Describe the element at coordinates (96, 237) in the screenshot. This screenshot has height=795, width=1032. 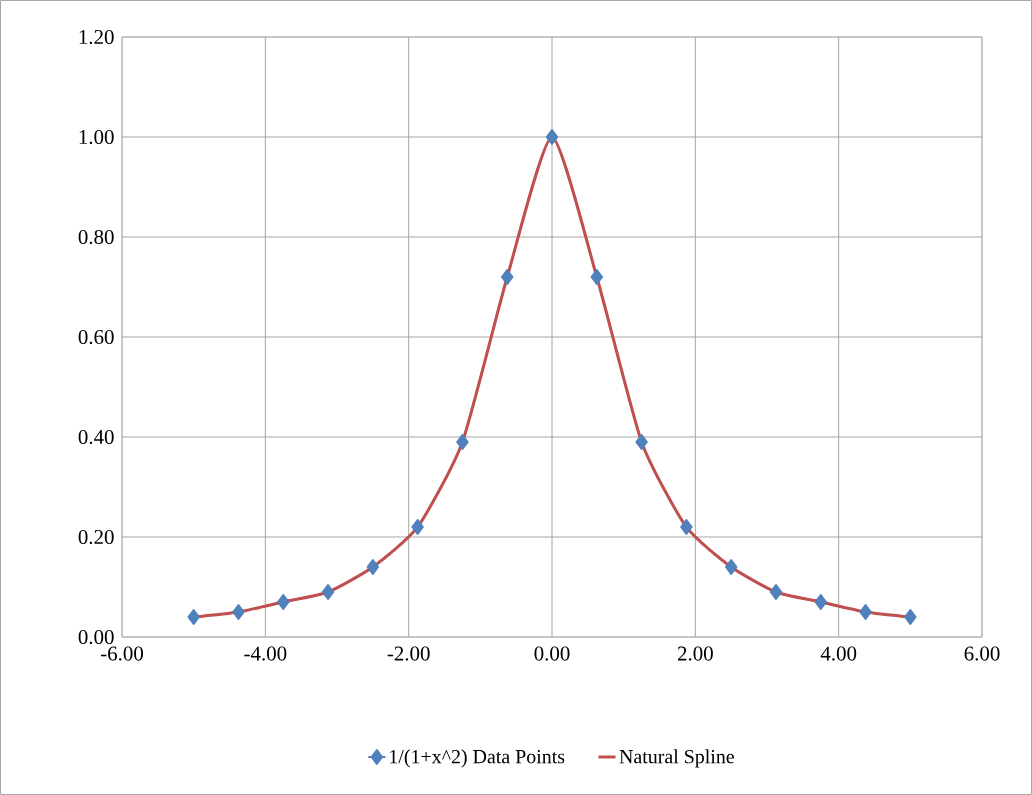
I see `y-tick-label: 0.80` at that location.